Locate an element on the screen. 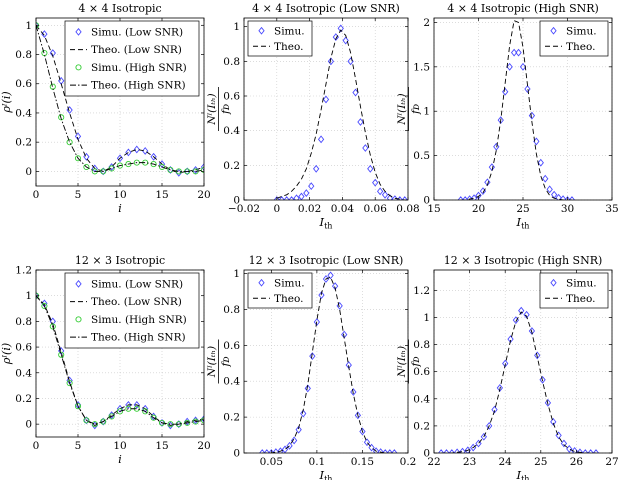  y-axis-label: ρᴵ(i) is located at coordinates (6, 354).